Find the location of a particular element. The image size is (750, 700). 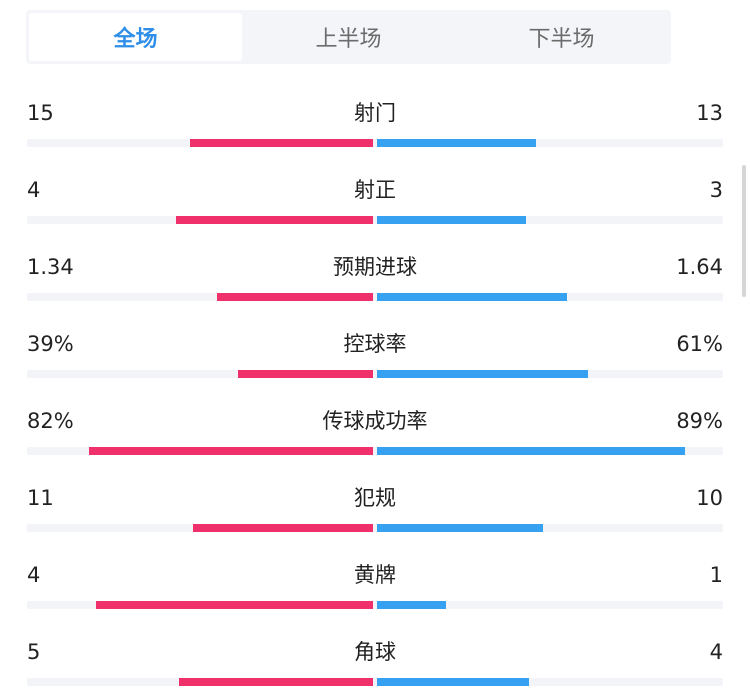

away-value: 89% is located at coordinates (699, 421).